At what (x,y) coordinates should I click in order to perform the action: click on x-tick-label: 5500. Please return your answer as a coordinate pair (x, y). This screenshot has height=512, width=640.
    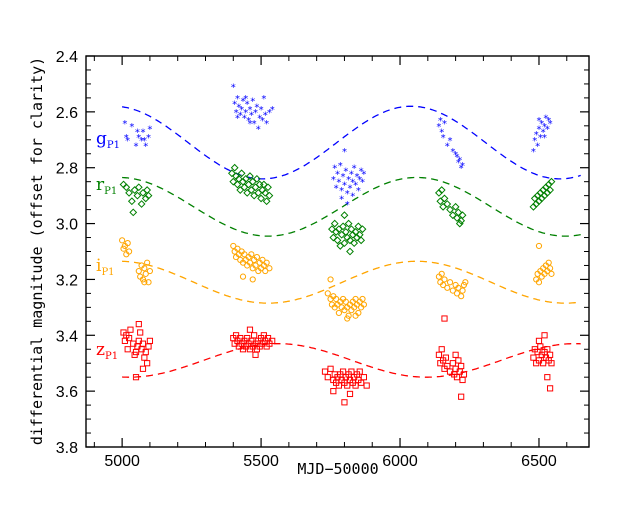
    Looking at the image, I should click on (261, 461).